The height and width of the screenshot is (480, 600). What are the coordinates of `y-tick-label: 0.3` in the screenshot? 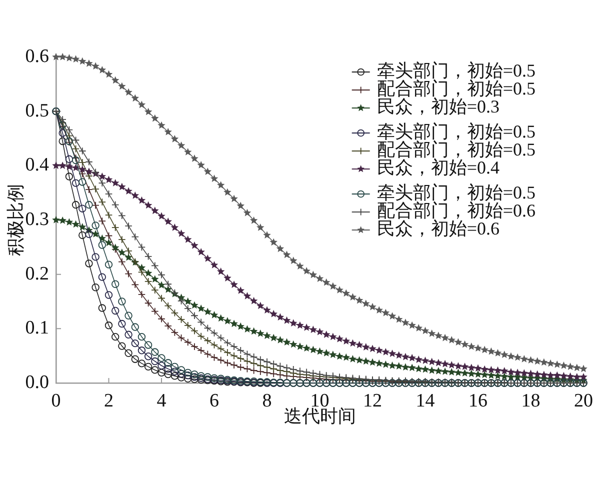 It's located at (37, 219).